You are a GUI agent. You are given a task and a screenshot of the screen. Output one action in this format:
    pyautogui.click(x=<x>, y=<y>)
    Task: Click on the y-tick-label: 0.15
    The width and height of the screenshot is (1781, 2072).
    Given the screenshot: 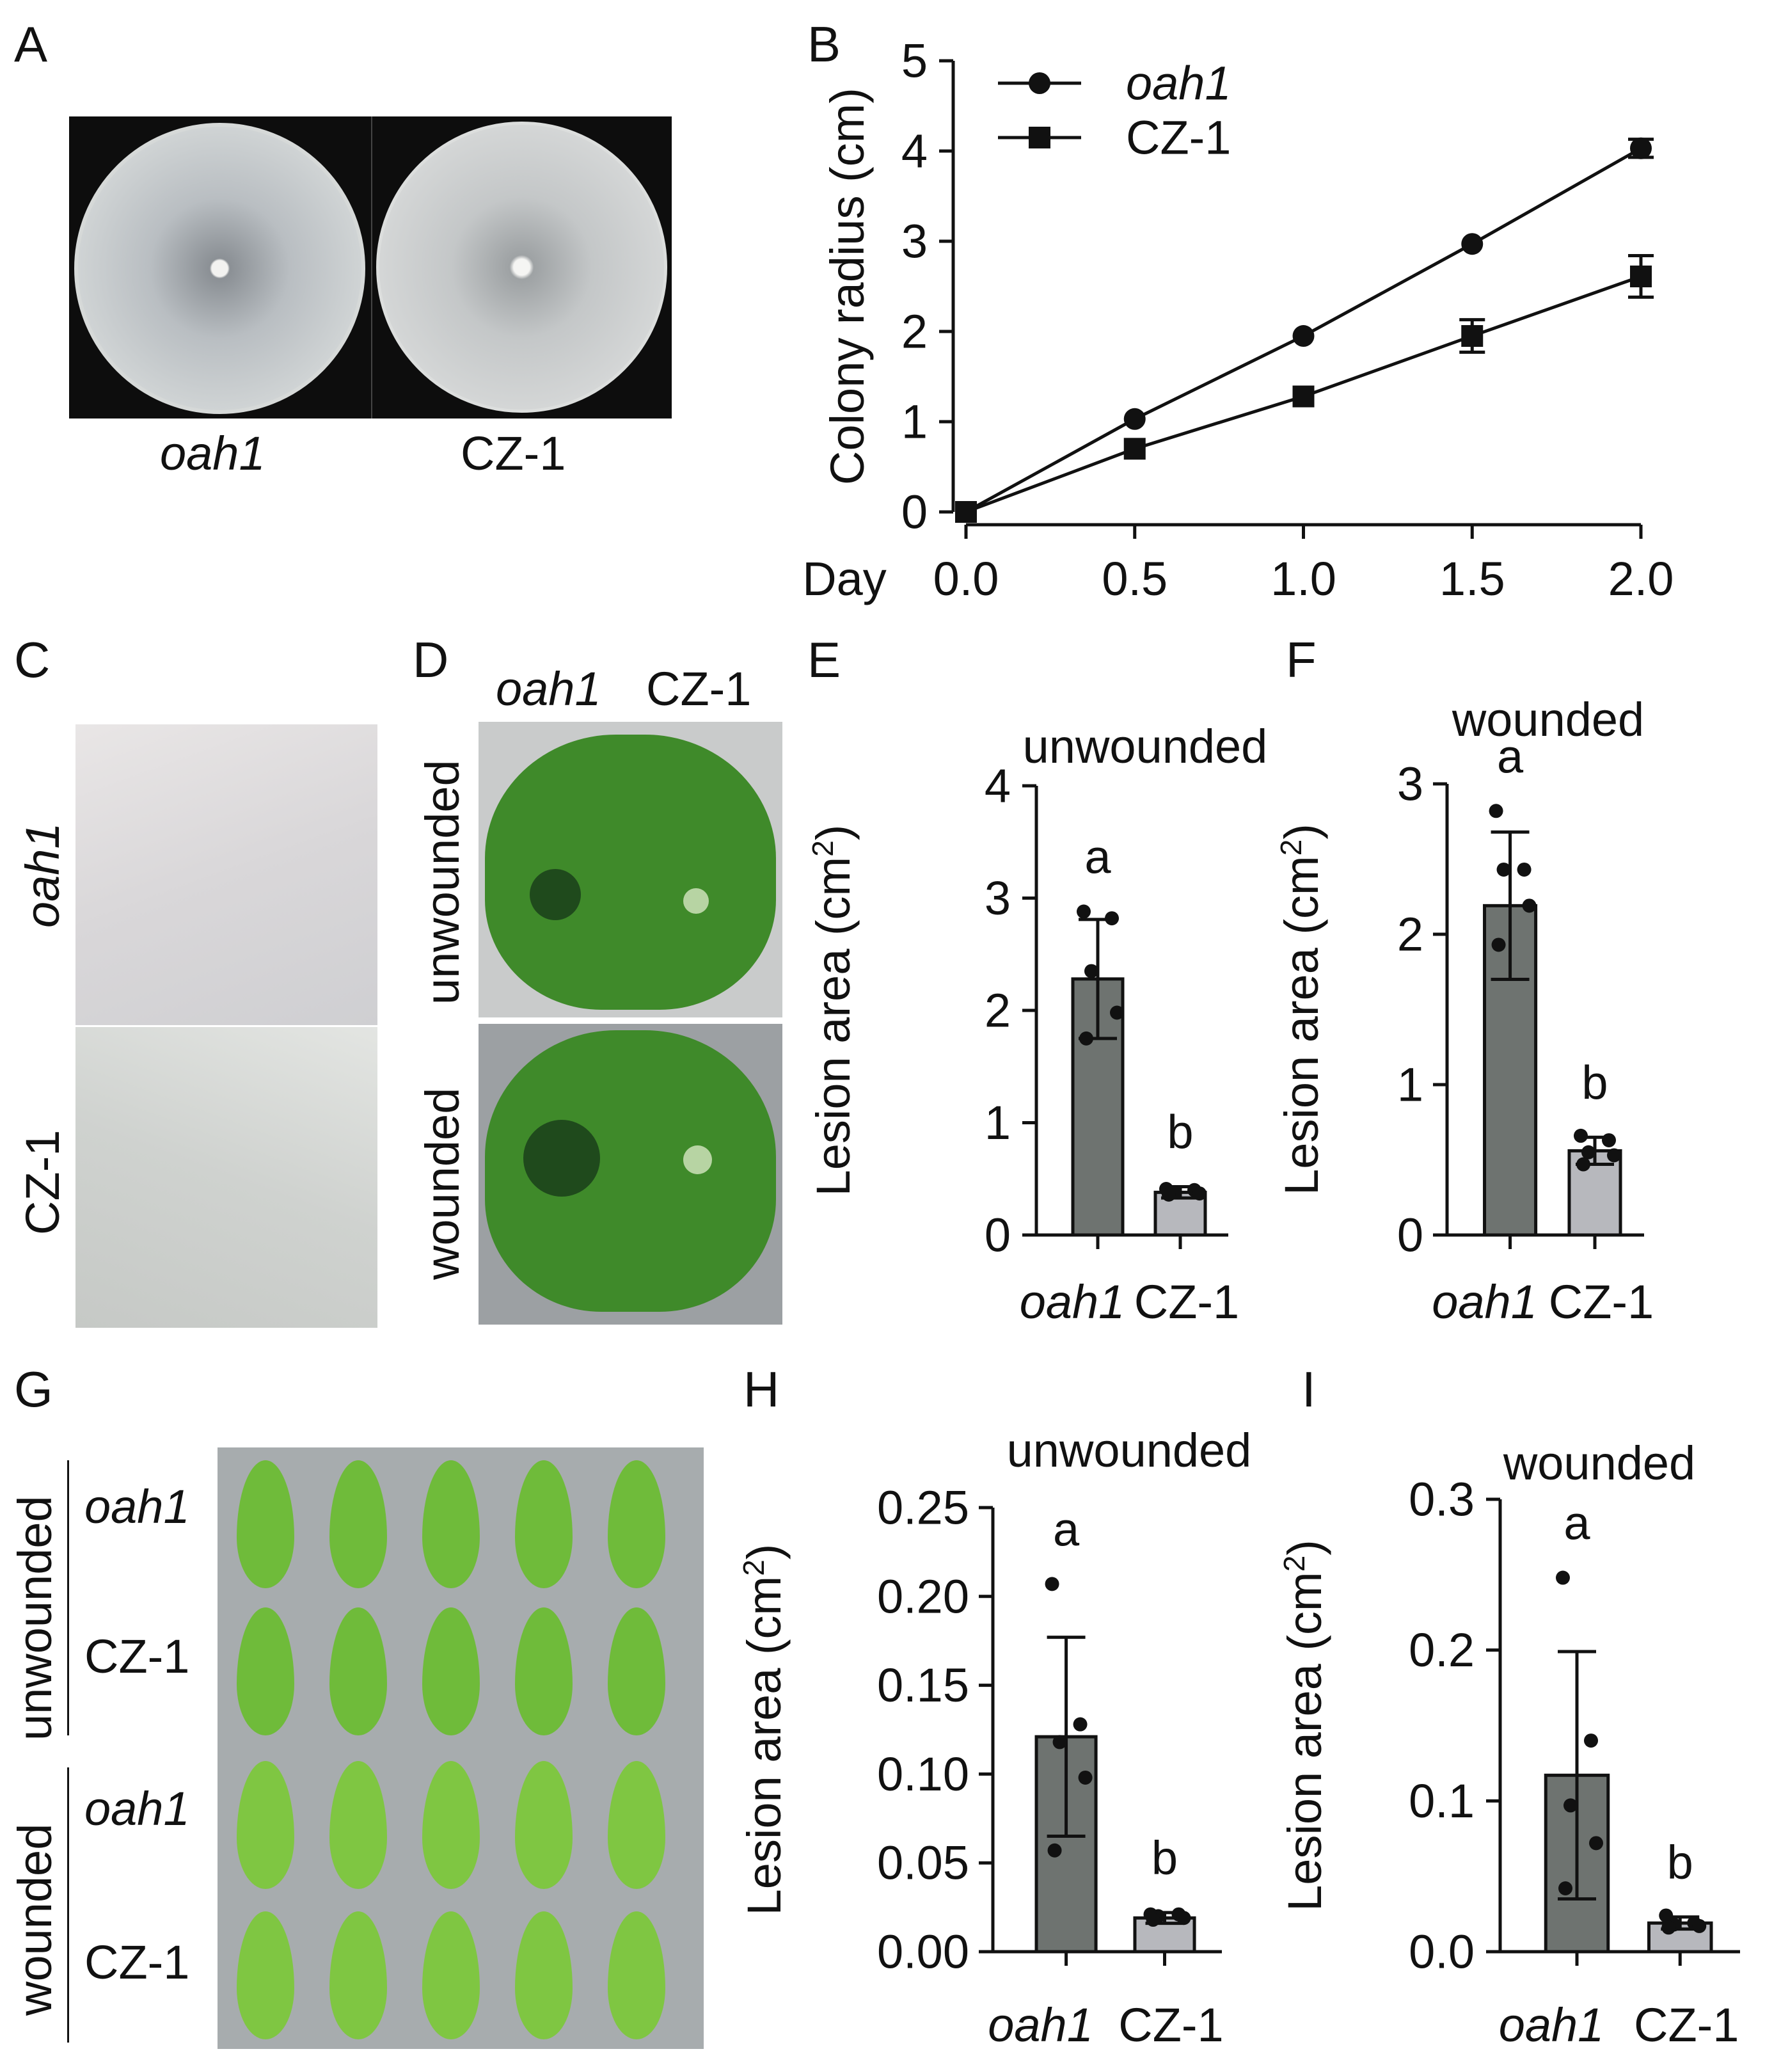 What is the action you would take?
    pyautogui.click(x=923, y=1685)
    